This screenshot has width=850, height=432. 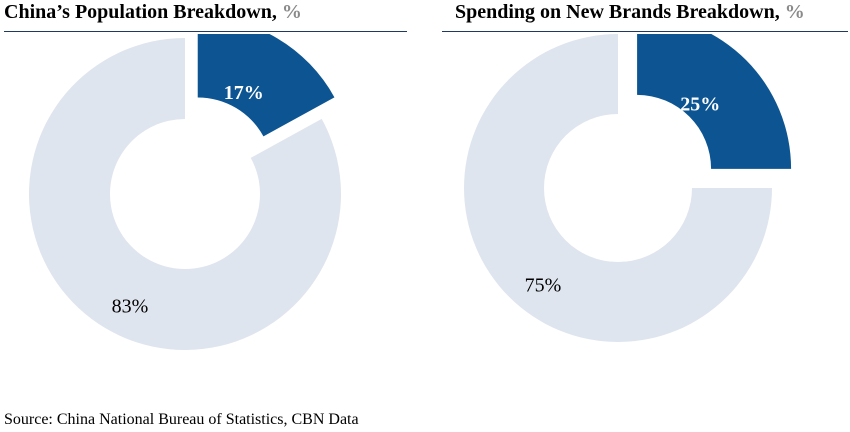 I want to click on chart-1-value-label-2: 83%, so click(x=130, y=307).